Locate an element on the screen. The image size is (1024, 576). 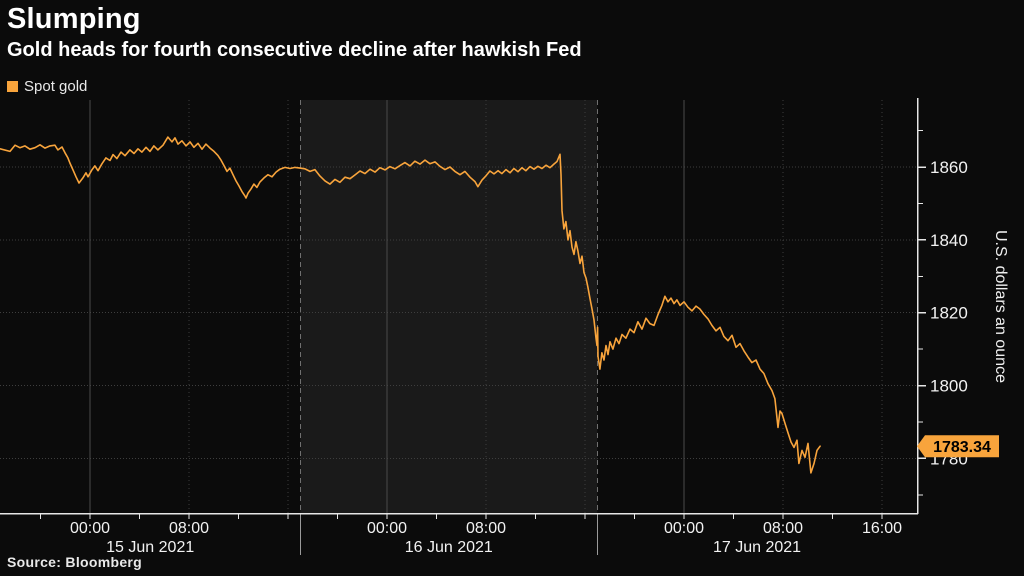
last-price-label: 1783.34 is located at coordinates (962, 447).